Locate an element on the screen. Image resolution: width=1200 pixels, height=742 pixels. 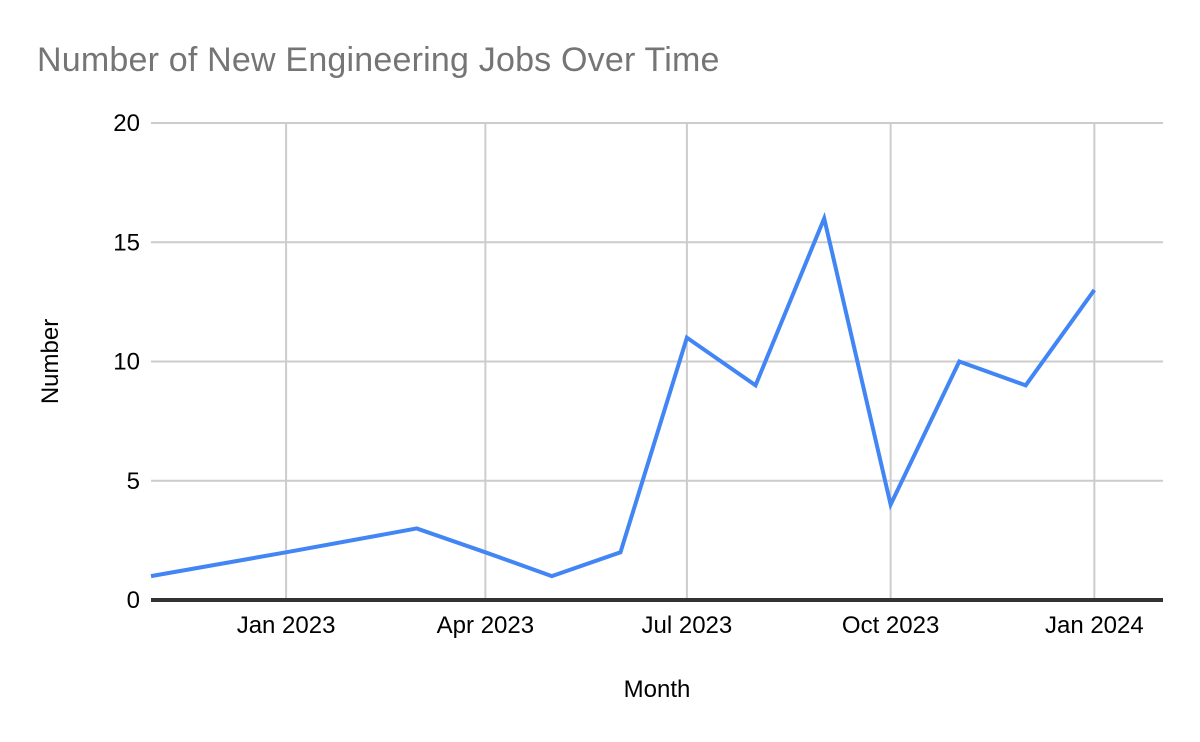
y-tick-label: 10 is located at coordinates (126, 362).